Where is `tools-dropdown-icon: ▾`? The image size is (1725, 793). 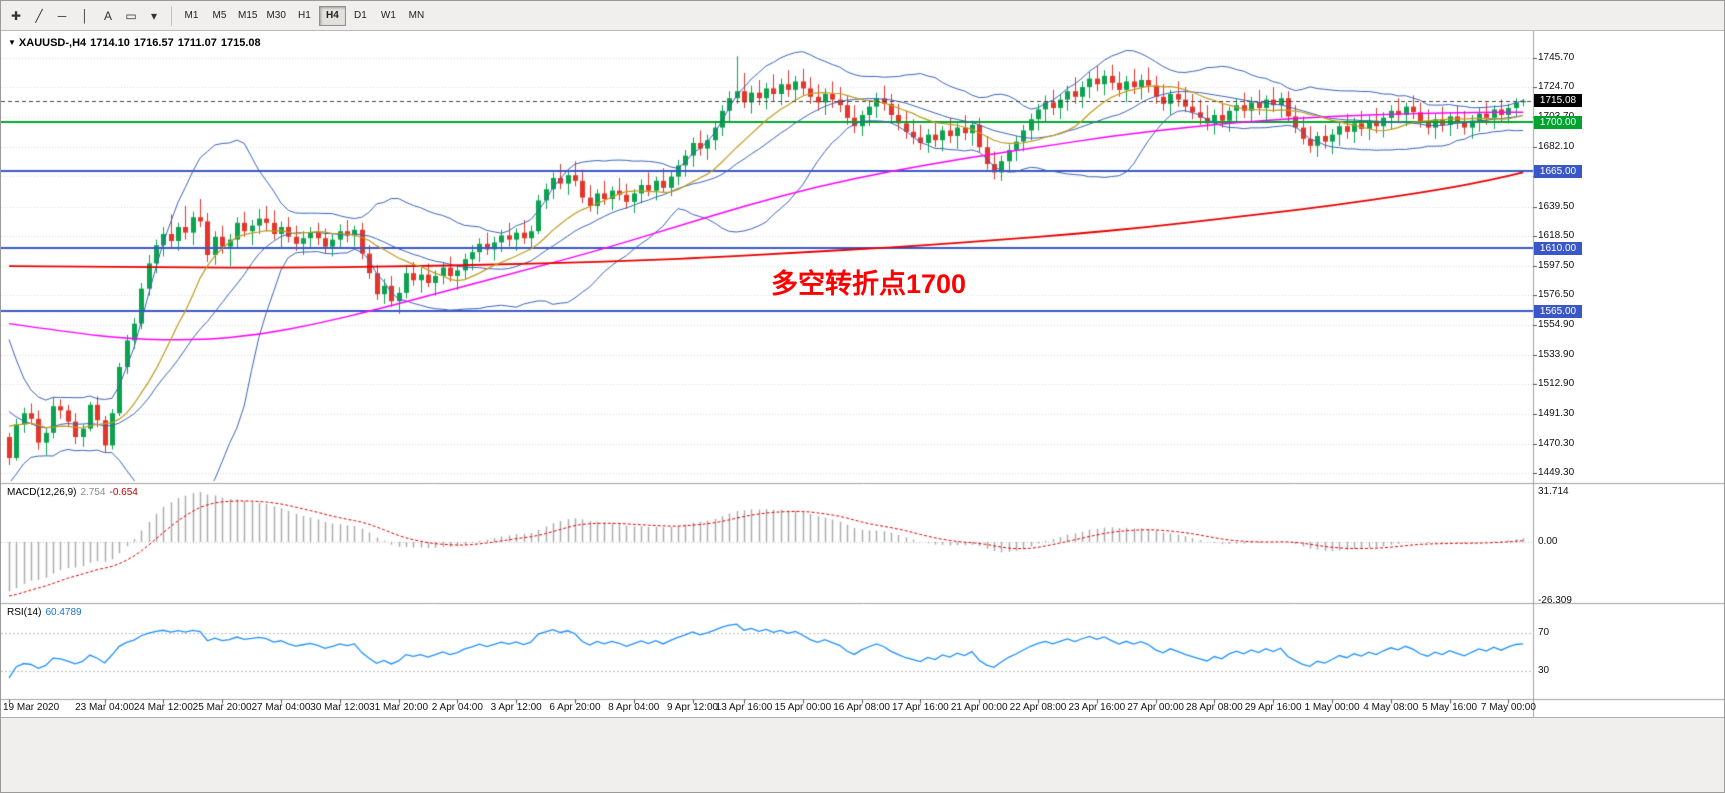 tools-dropdown-icon: ▾ is located at coordinates (154, 16).